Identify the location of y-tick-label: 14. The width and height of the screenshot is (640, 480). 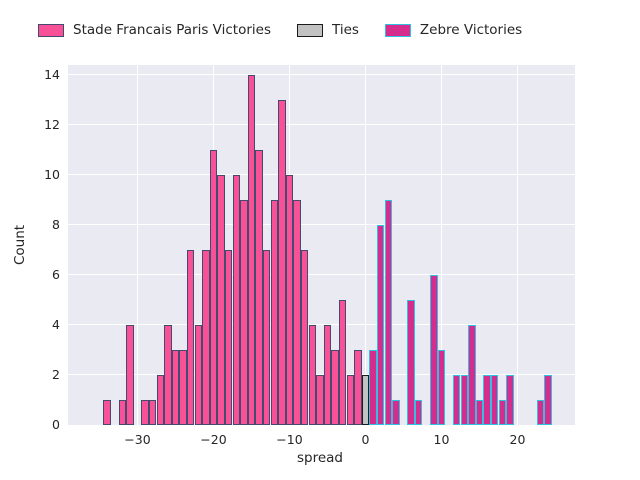
(52, 74).